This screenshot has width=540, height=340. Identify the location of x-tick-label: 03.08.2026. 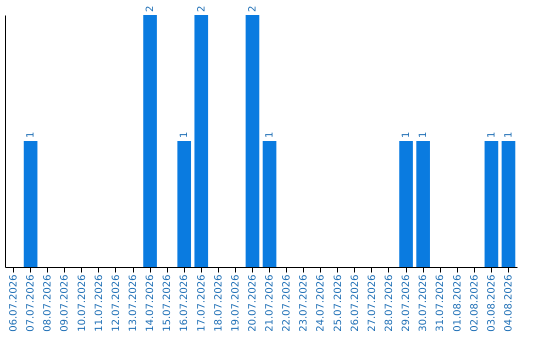
(492, 303).